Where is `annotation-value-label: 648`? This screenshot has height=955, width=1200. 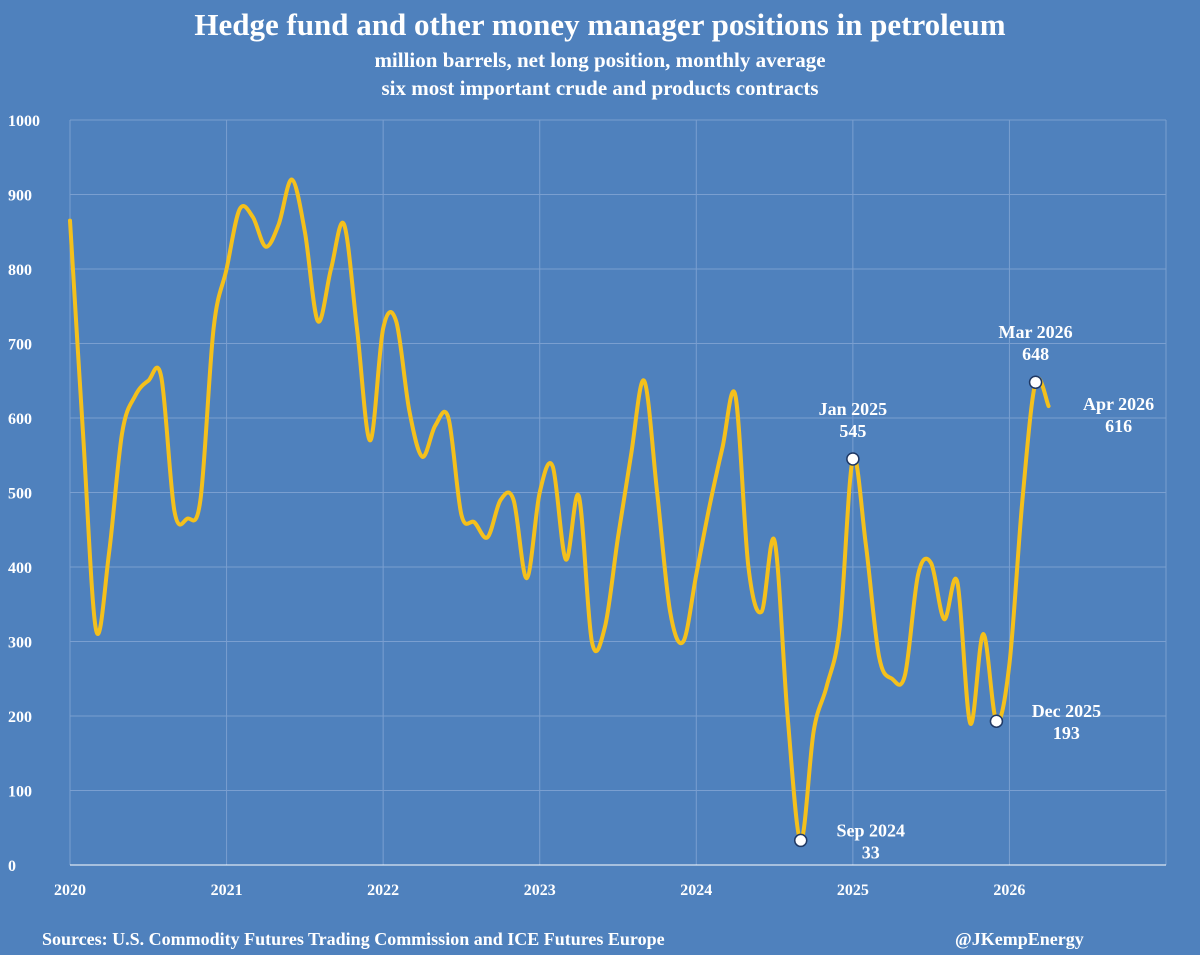 annotation-value-label: 648 is located at coordinates (1035, 354).